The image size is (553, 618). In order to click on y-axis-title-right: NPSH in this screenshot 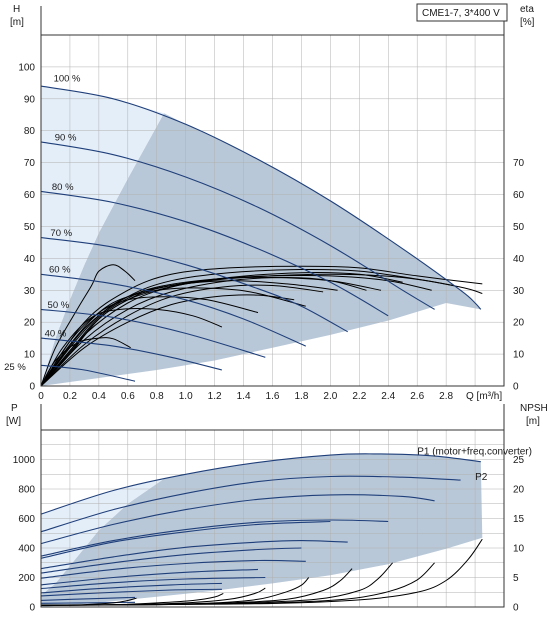, I will do `click(534, 408)`.